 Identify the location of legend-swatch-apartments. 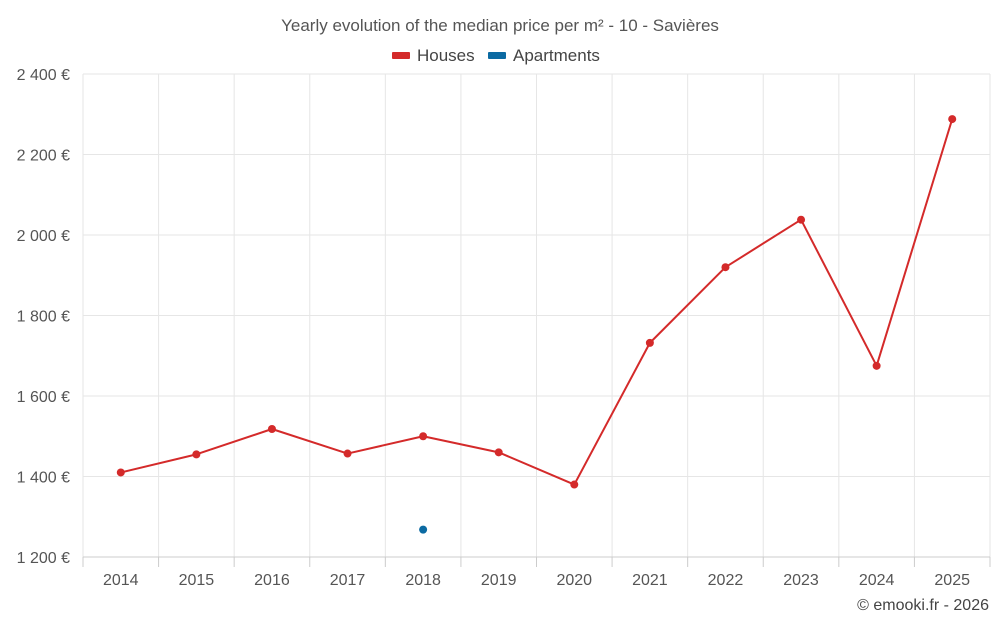
(497, 55).